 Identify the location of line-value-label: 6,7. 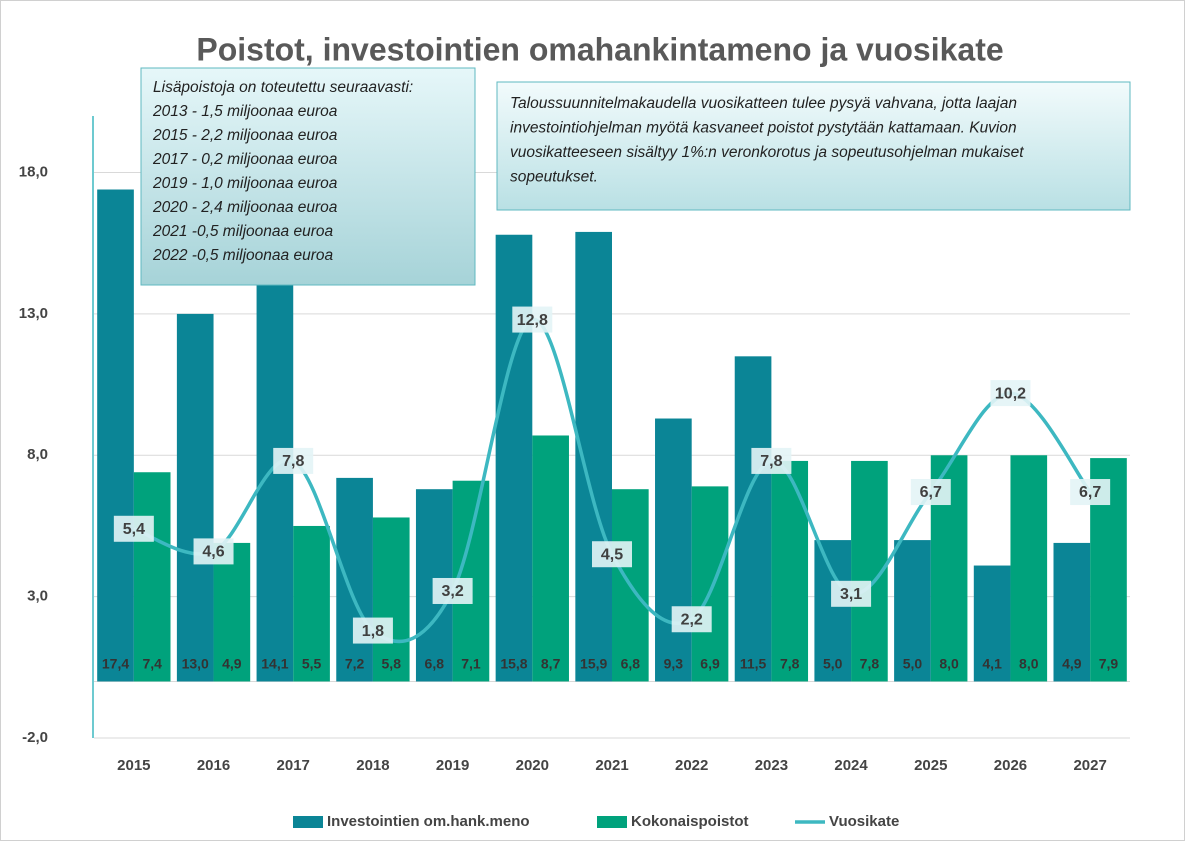
(1090, 492).